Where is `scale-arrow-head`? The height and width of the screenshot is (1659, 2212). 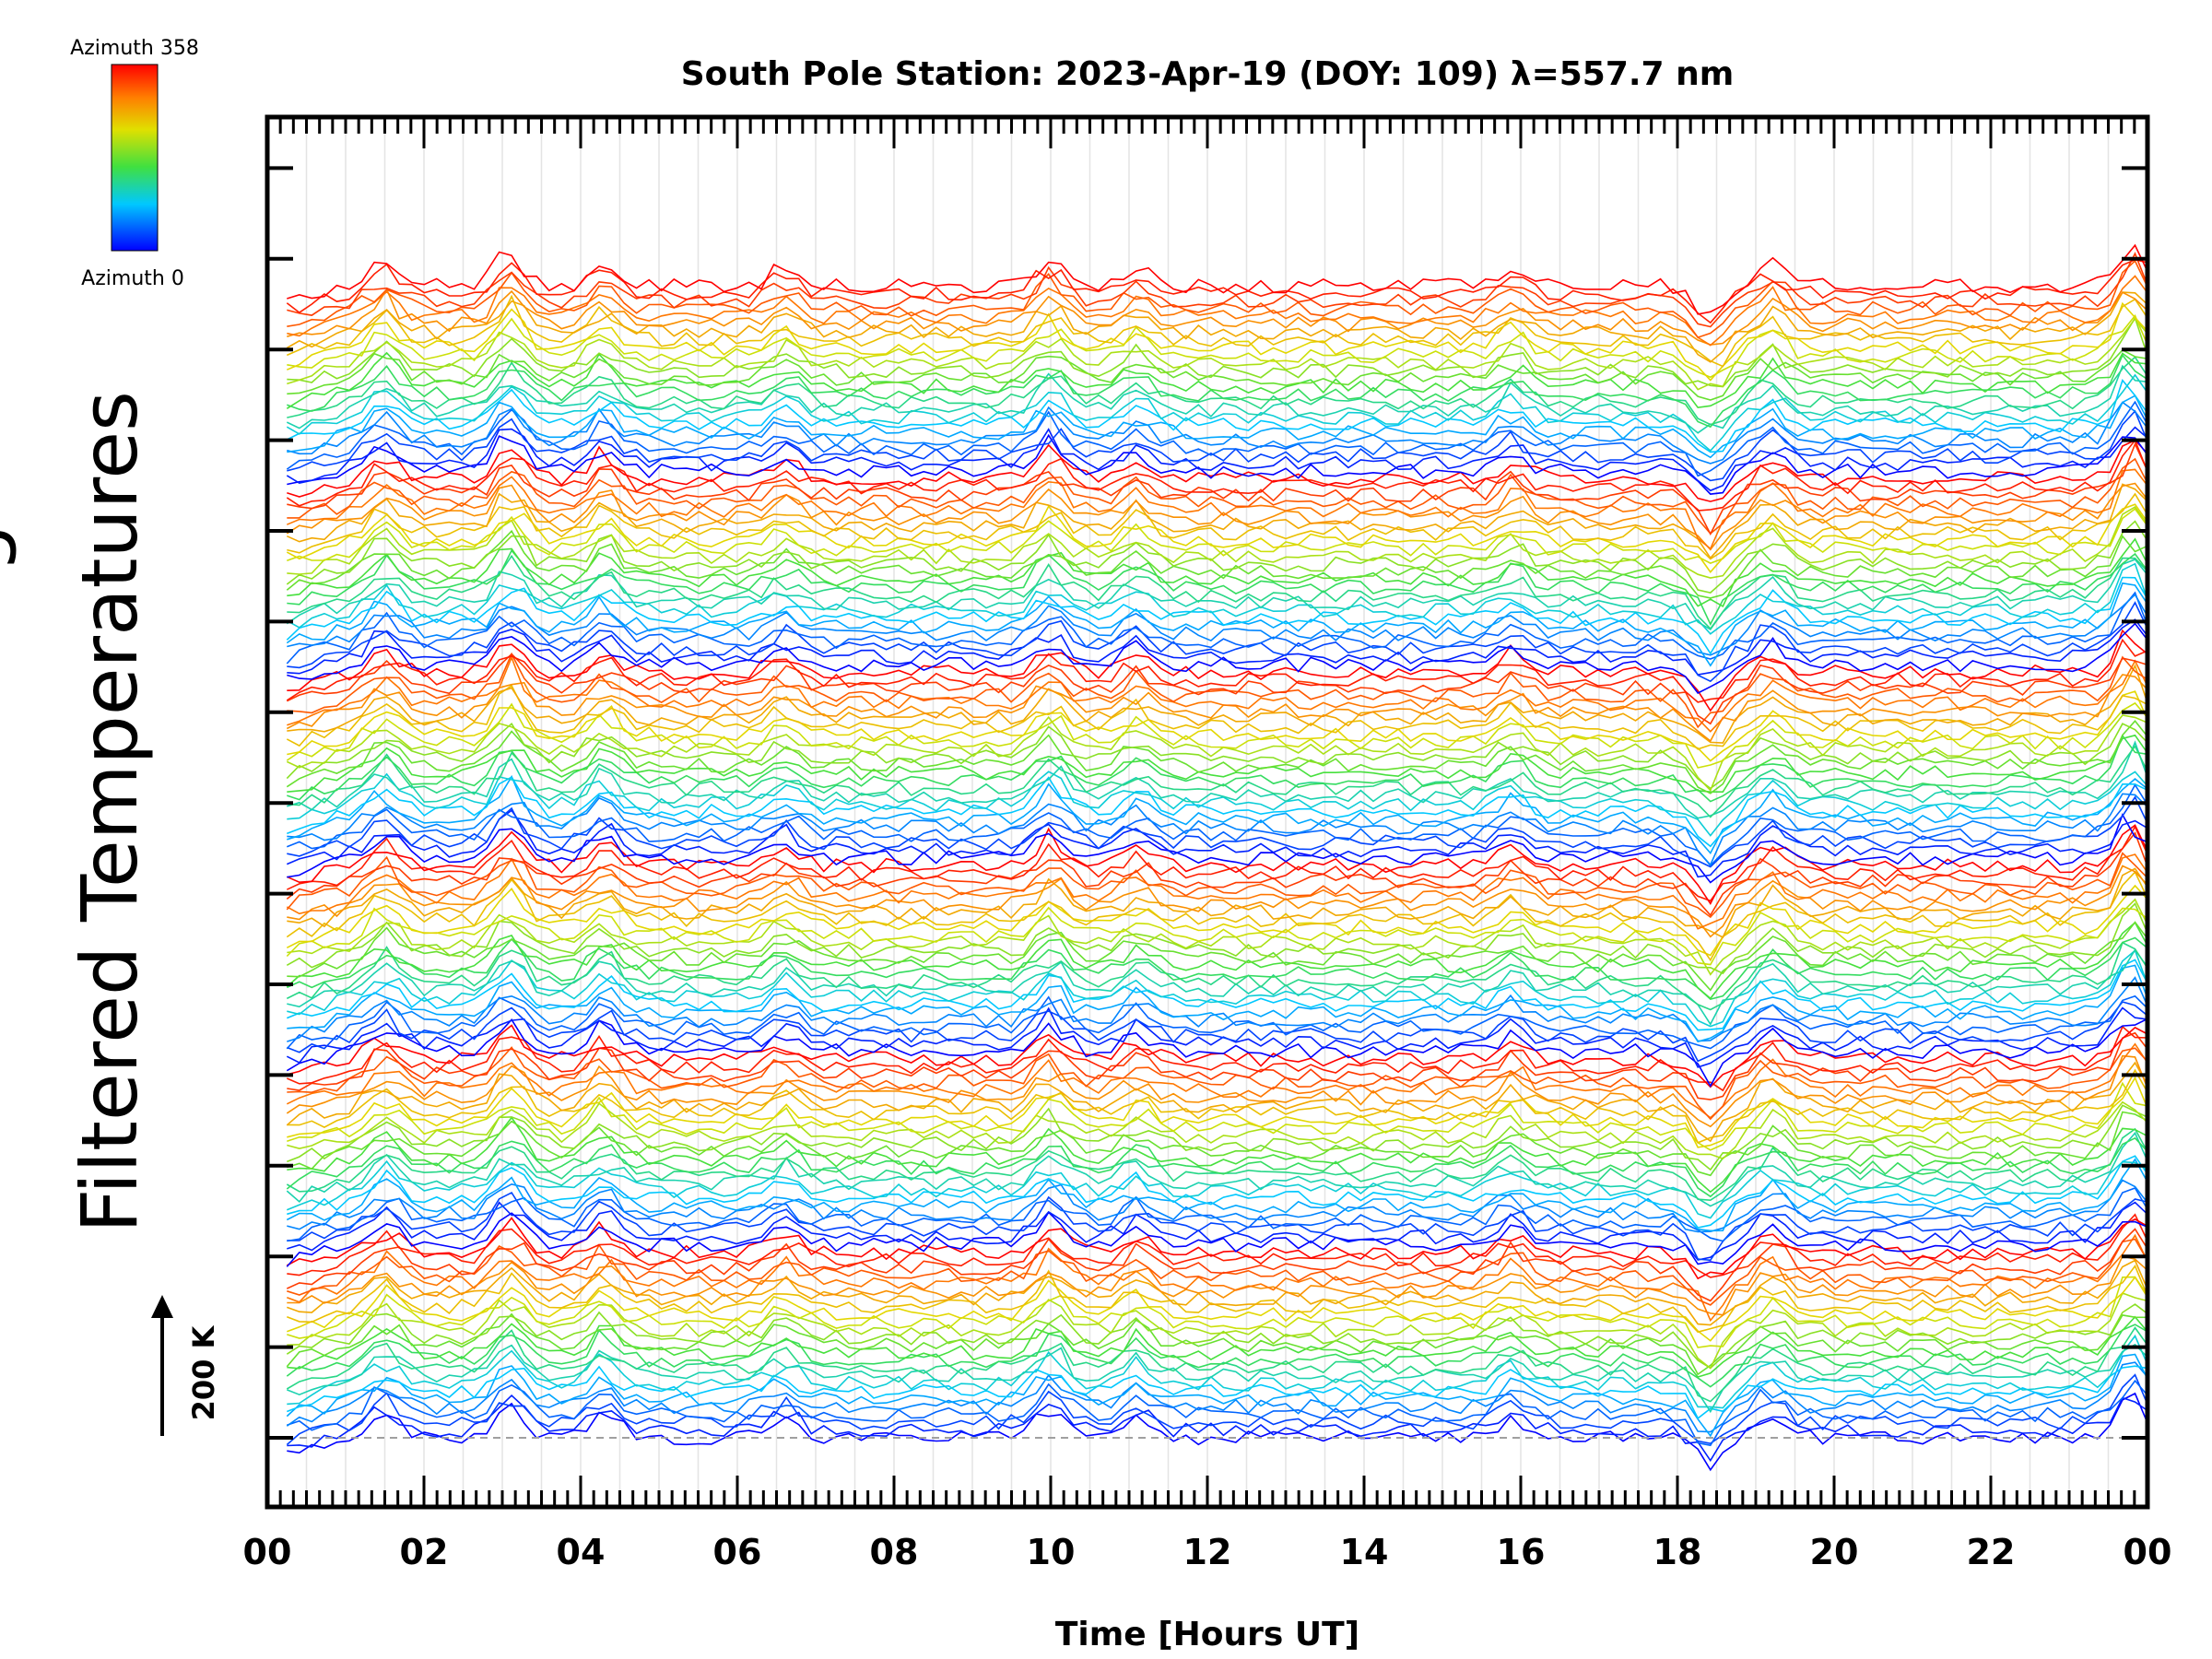 scale-arrow-head is located at coordinates (162, 1306).